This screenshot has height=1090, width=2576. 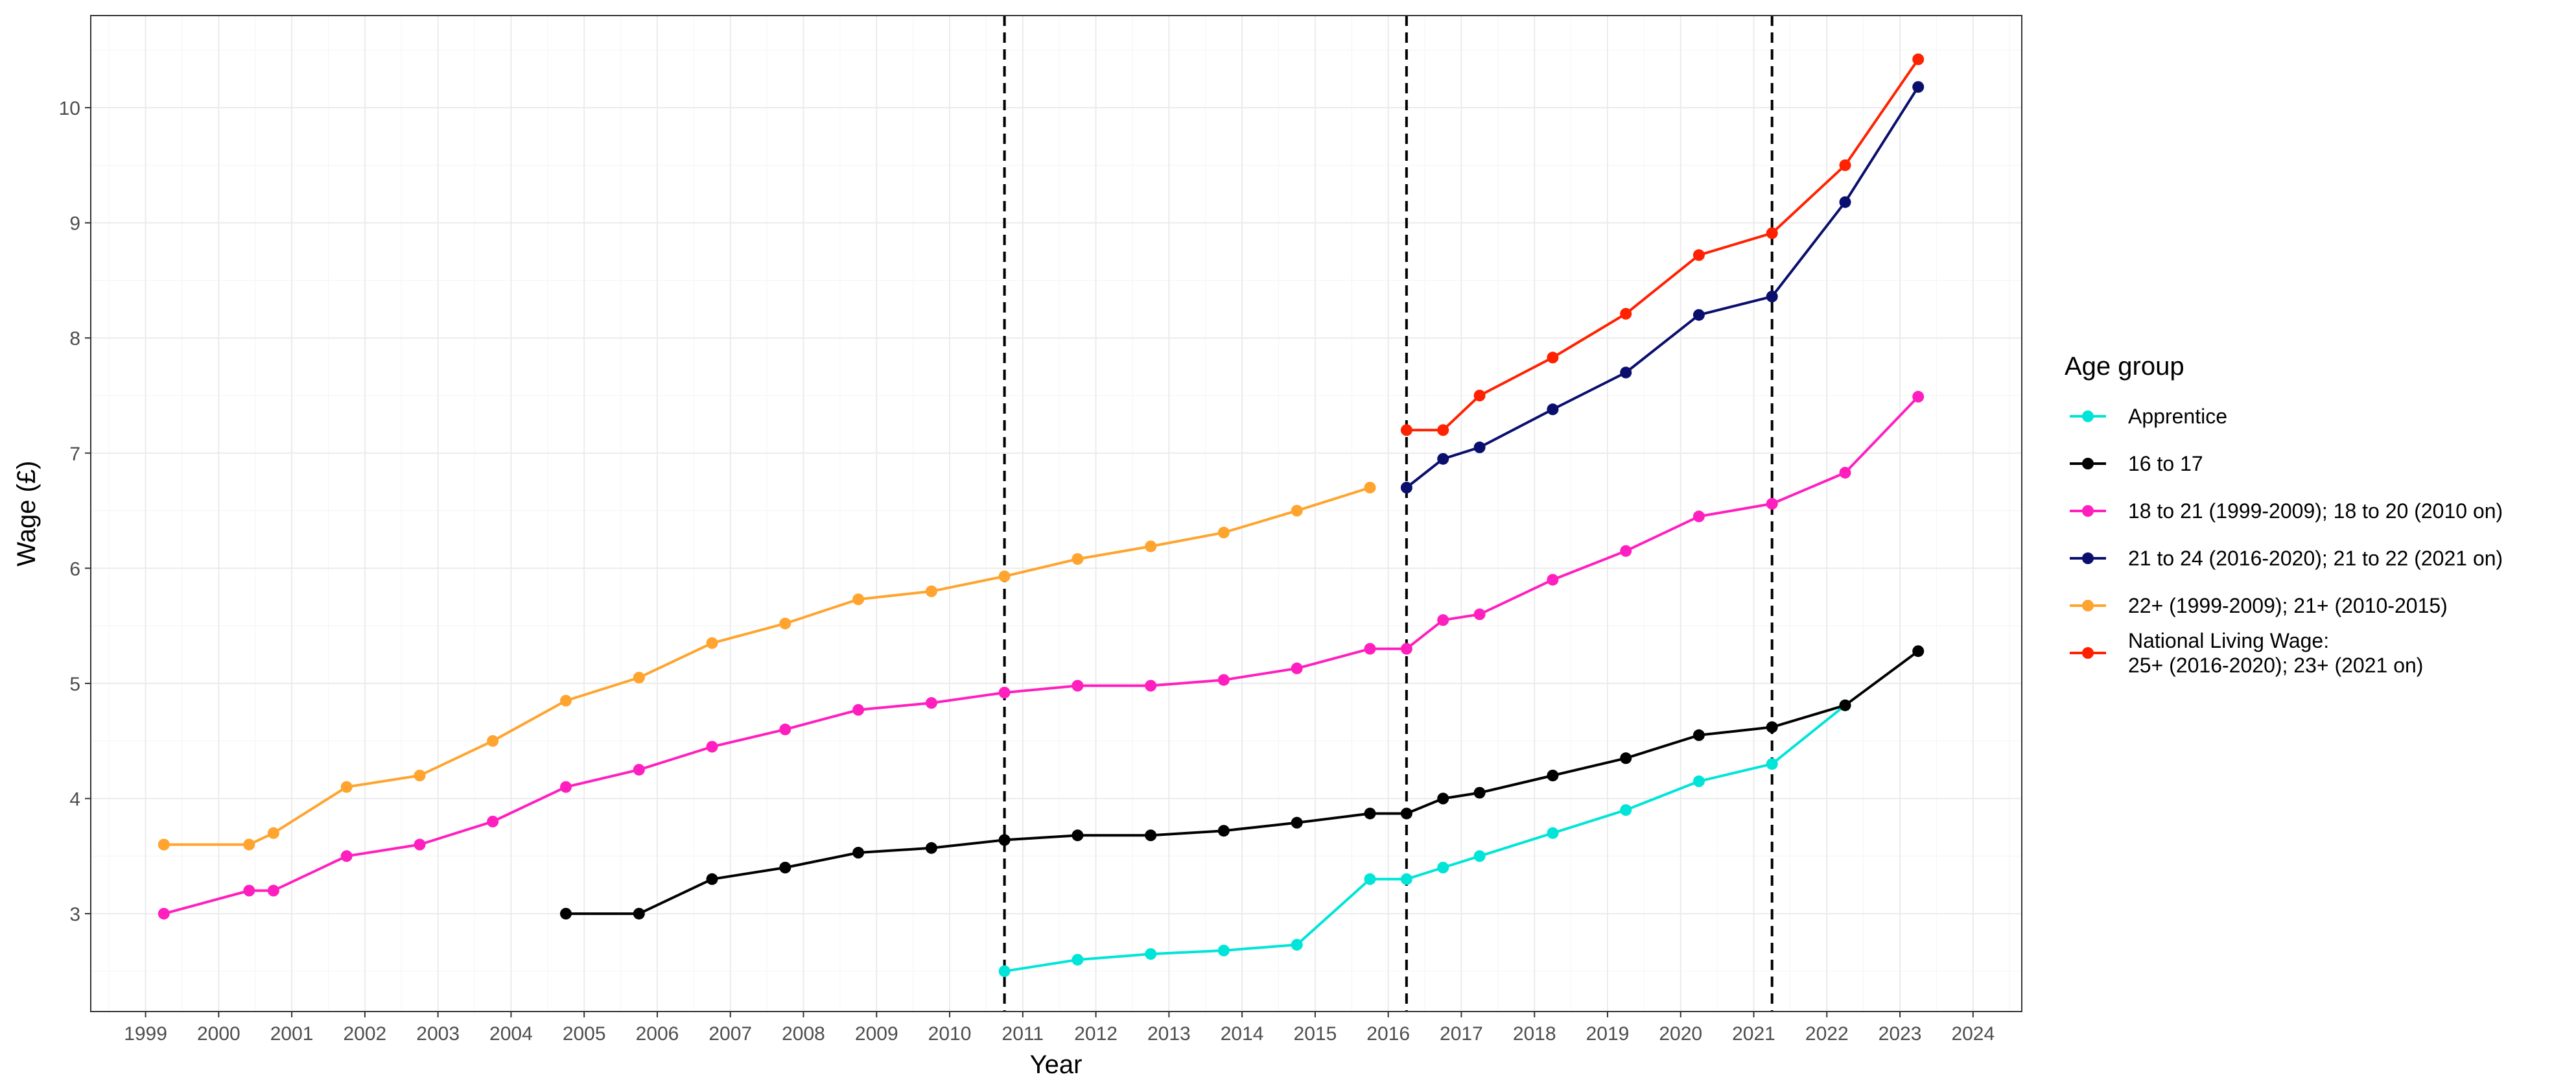 I want to click on x-tick-label: 2019, so click(x=1608, y=1034).